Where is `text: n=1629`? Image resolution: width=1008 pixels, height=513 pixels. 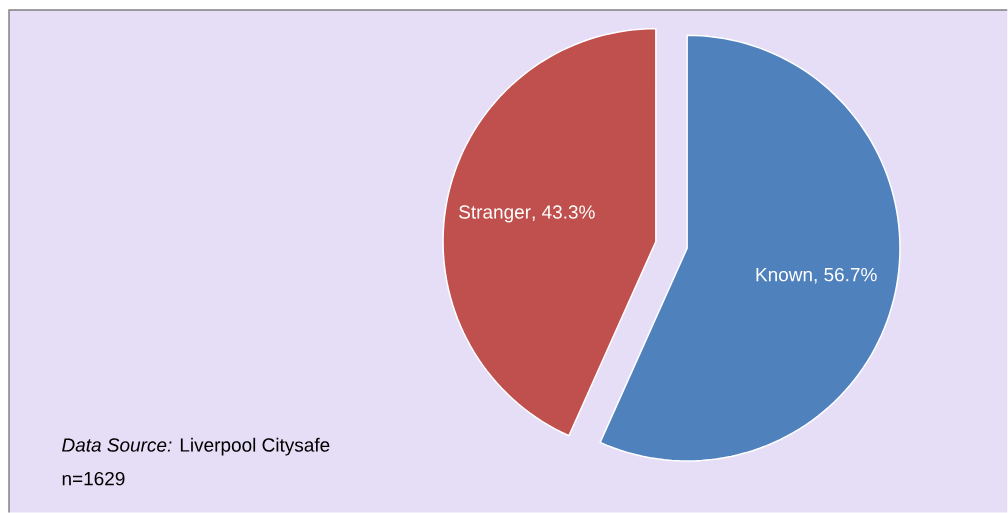 text: n=1629 is located at coordinates (93, 478).